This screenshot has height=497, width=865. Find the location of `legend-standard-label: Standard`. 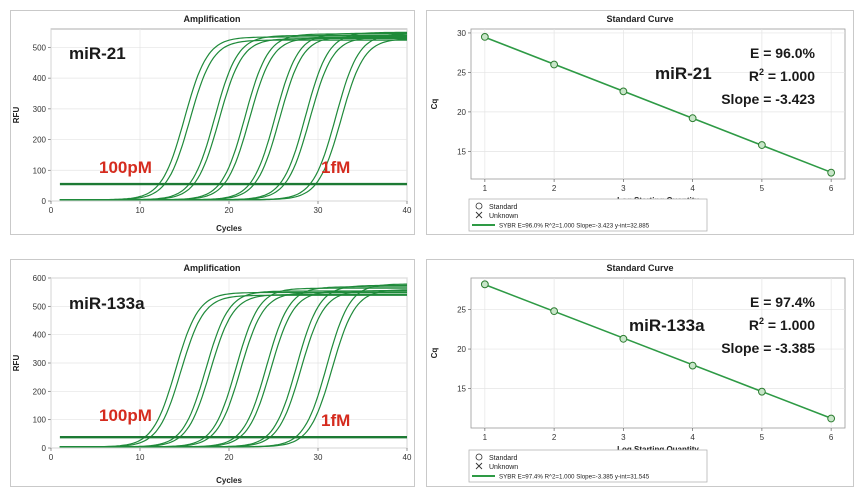

legend-standard-label: Standard is located at coordinates (503, 458).